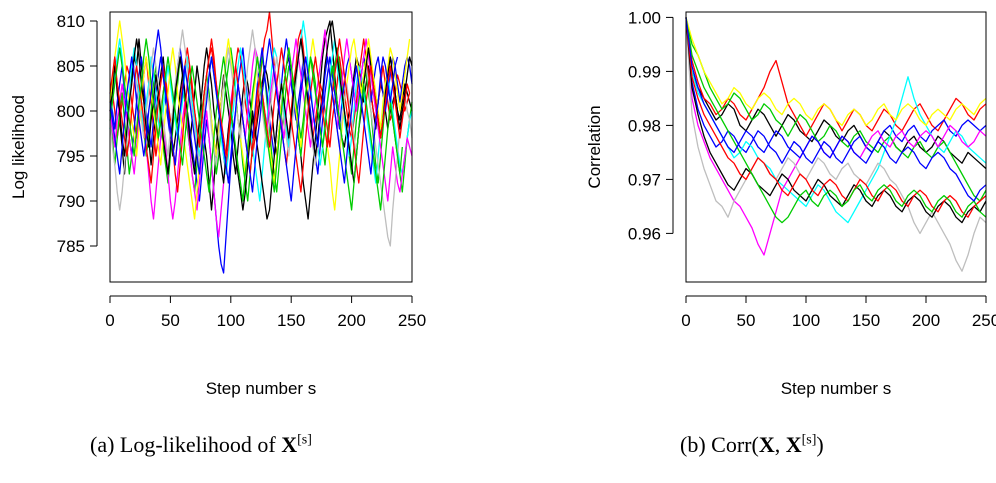 The width and height of the screenshot is (996, 483). I want to click on y-tick-label: 1.00, so click(644, 17).